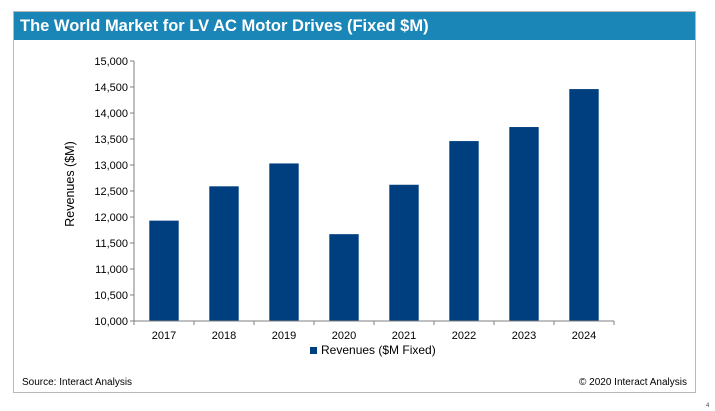  What do you see at coordinates (111, 322) in the screenshot?
I see `y-tick-label: 10,000` at bounding box center [111, 322].